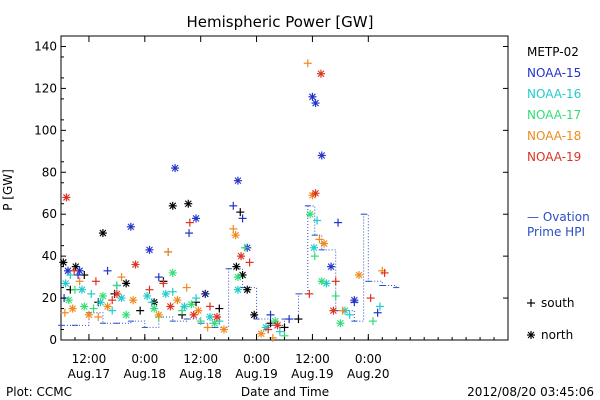  Describe the element at coordinates (45, 46) in the screenshot. I see `y-tick-label: 140` at that location.